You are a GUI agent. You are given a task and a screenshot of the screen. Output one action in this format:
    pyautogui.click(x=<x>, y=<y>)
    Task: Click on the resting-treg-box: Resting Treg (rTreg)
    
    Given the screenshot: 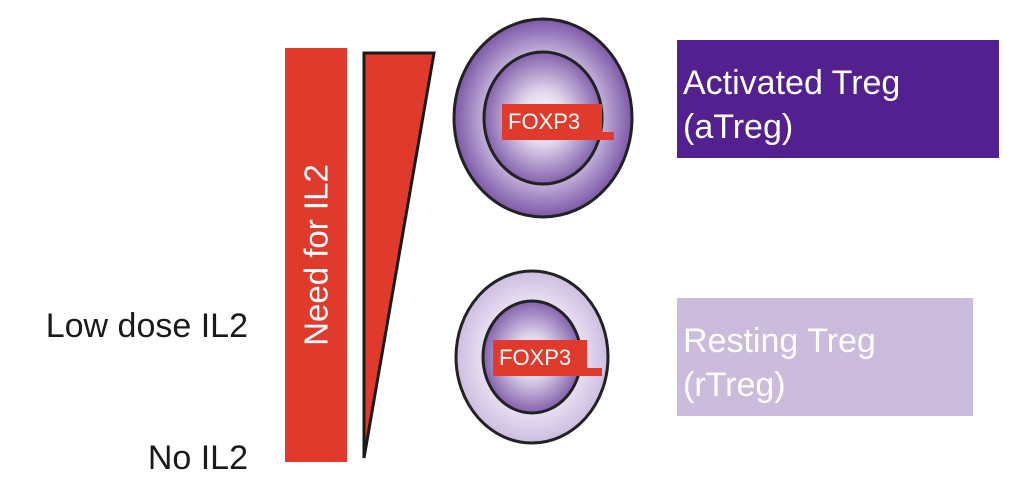 What is the action you would take?
    pyautogui.click(x=825, y=357)
    